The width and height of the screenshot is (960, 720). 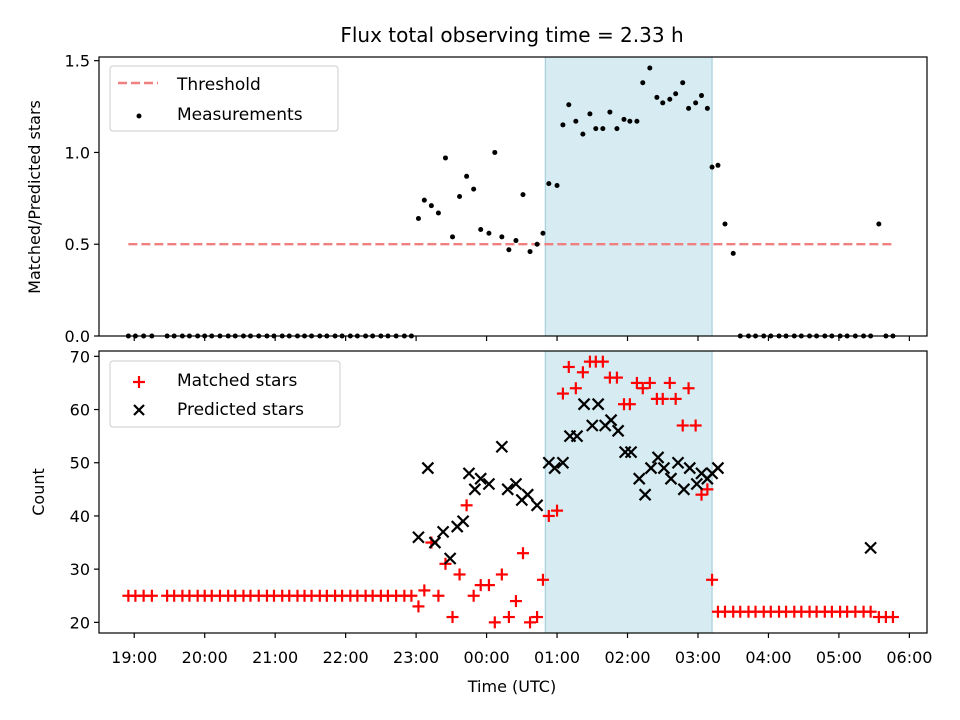 I want to click on legend-measurements-swatch, so click(x=139, y=116).